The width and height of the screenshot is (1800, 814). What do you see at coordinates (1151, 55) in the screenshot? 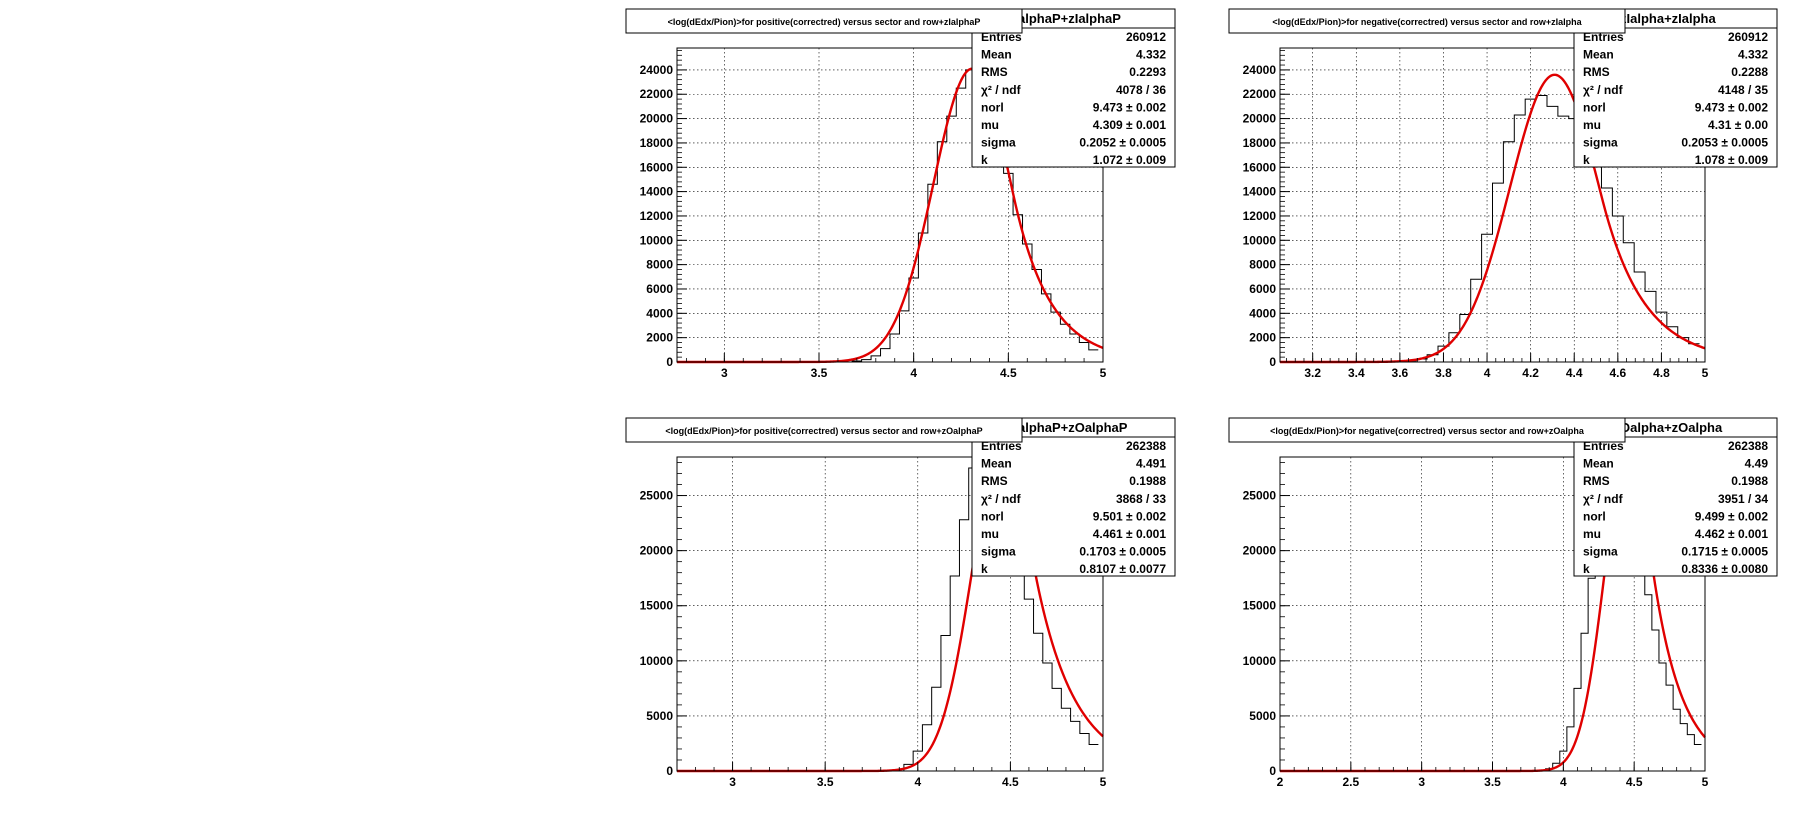
I see `stats-value: 4.332` at bounding box center [1151, 55].